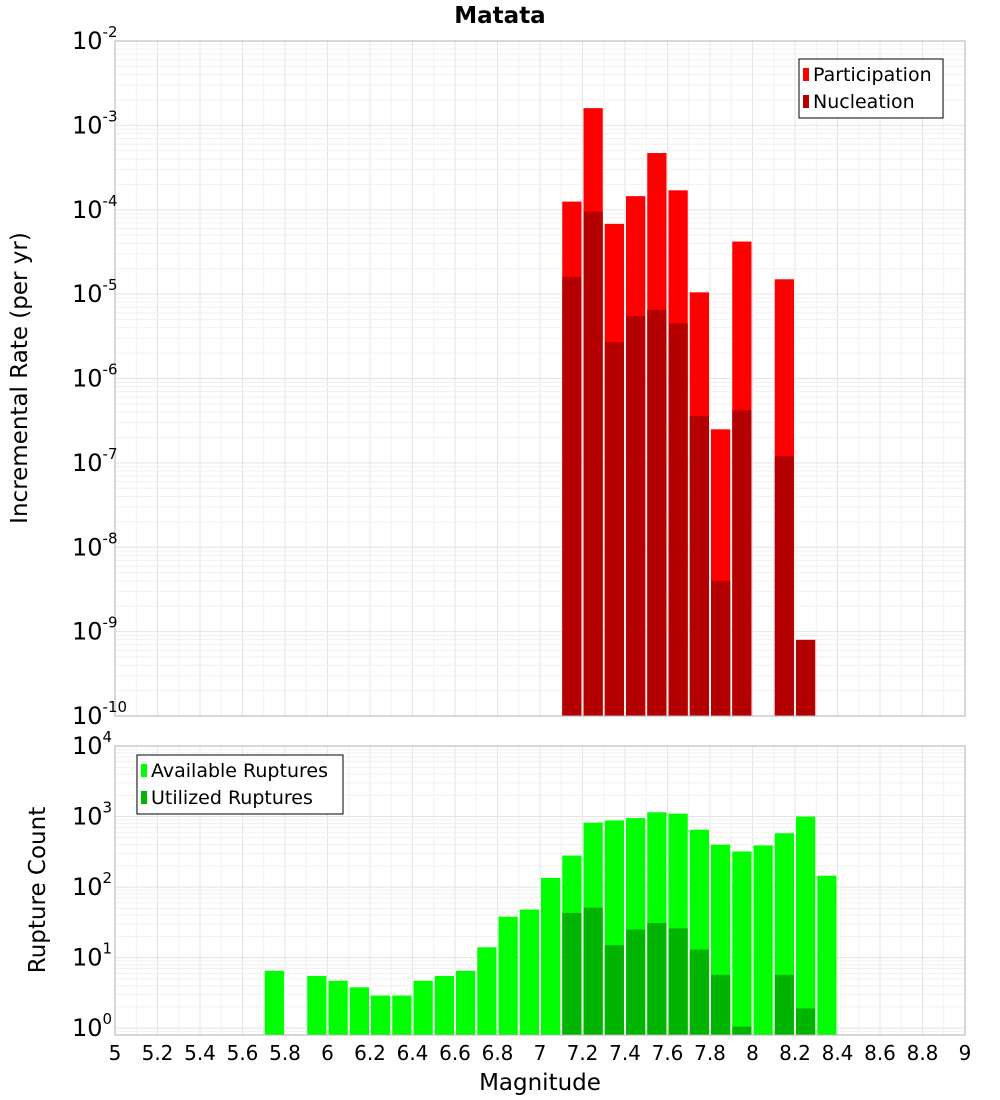 The width and height of the screenshot is (1000, 1100). What do you see at coordinates (38, 890) in the screenshot?
I see `bottom-y-axis-label: Rupture Count` at bounding box center [38, 890].